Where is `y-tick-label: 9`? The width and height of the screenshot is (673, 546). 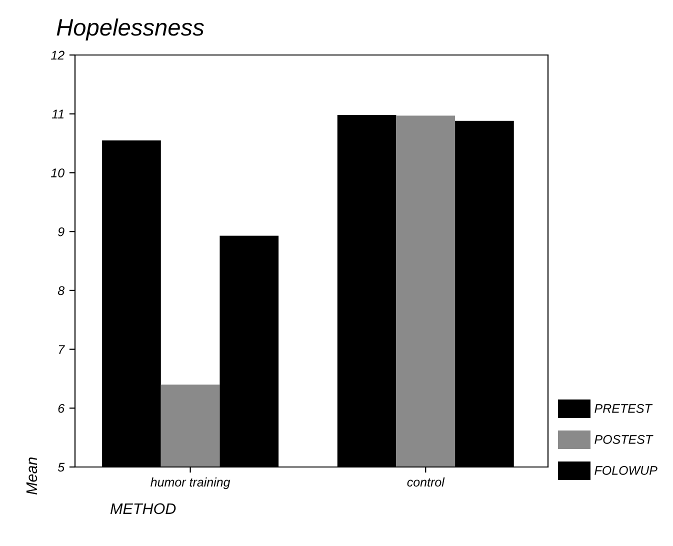
y-tick-label: 9 is located at coordinates (61, 231).